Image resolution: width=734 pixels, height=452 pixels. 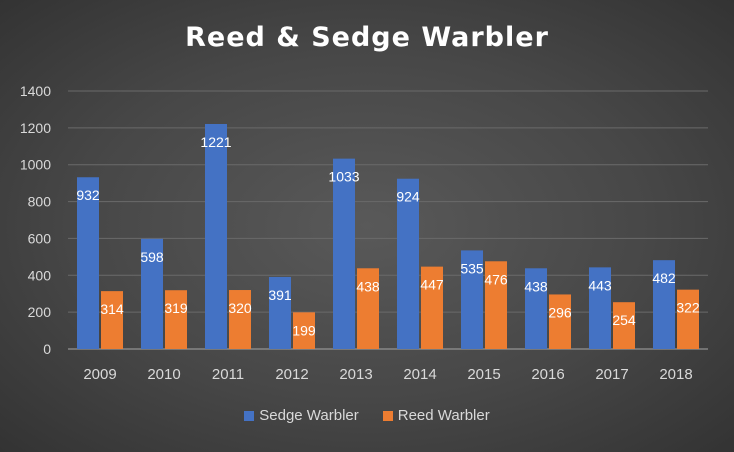 I want to click on chart-title: Reed & Sedge Warbler, so click(x=367, y=37).